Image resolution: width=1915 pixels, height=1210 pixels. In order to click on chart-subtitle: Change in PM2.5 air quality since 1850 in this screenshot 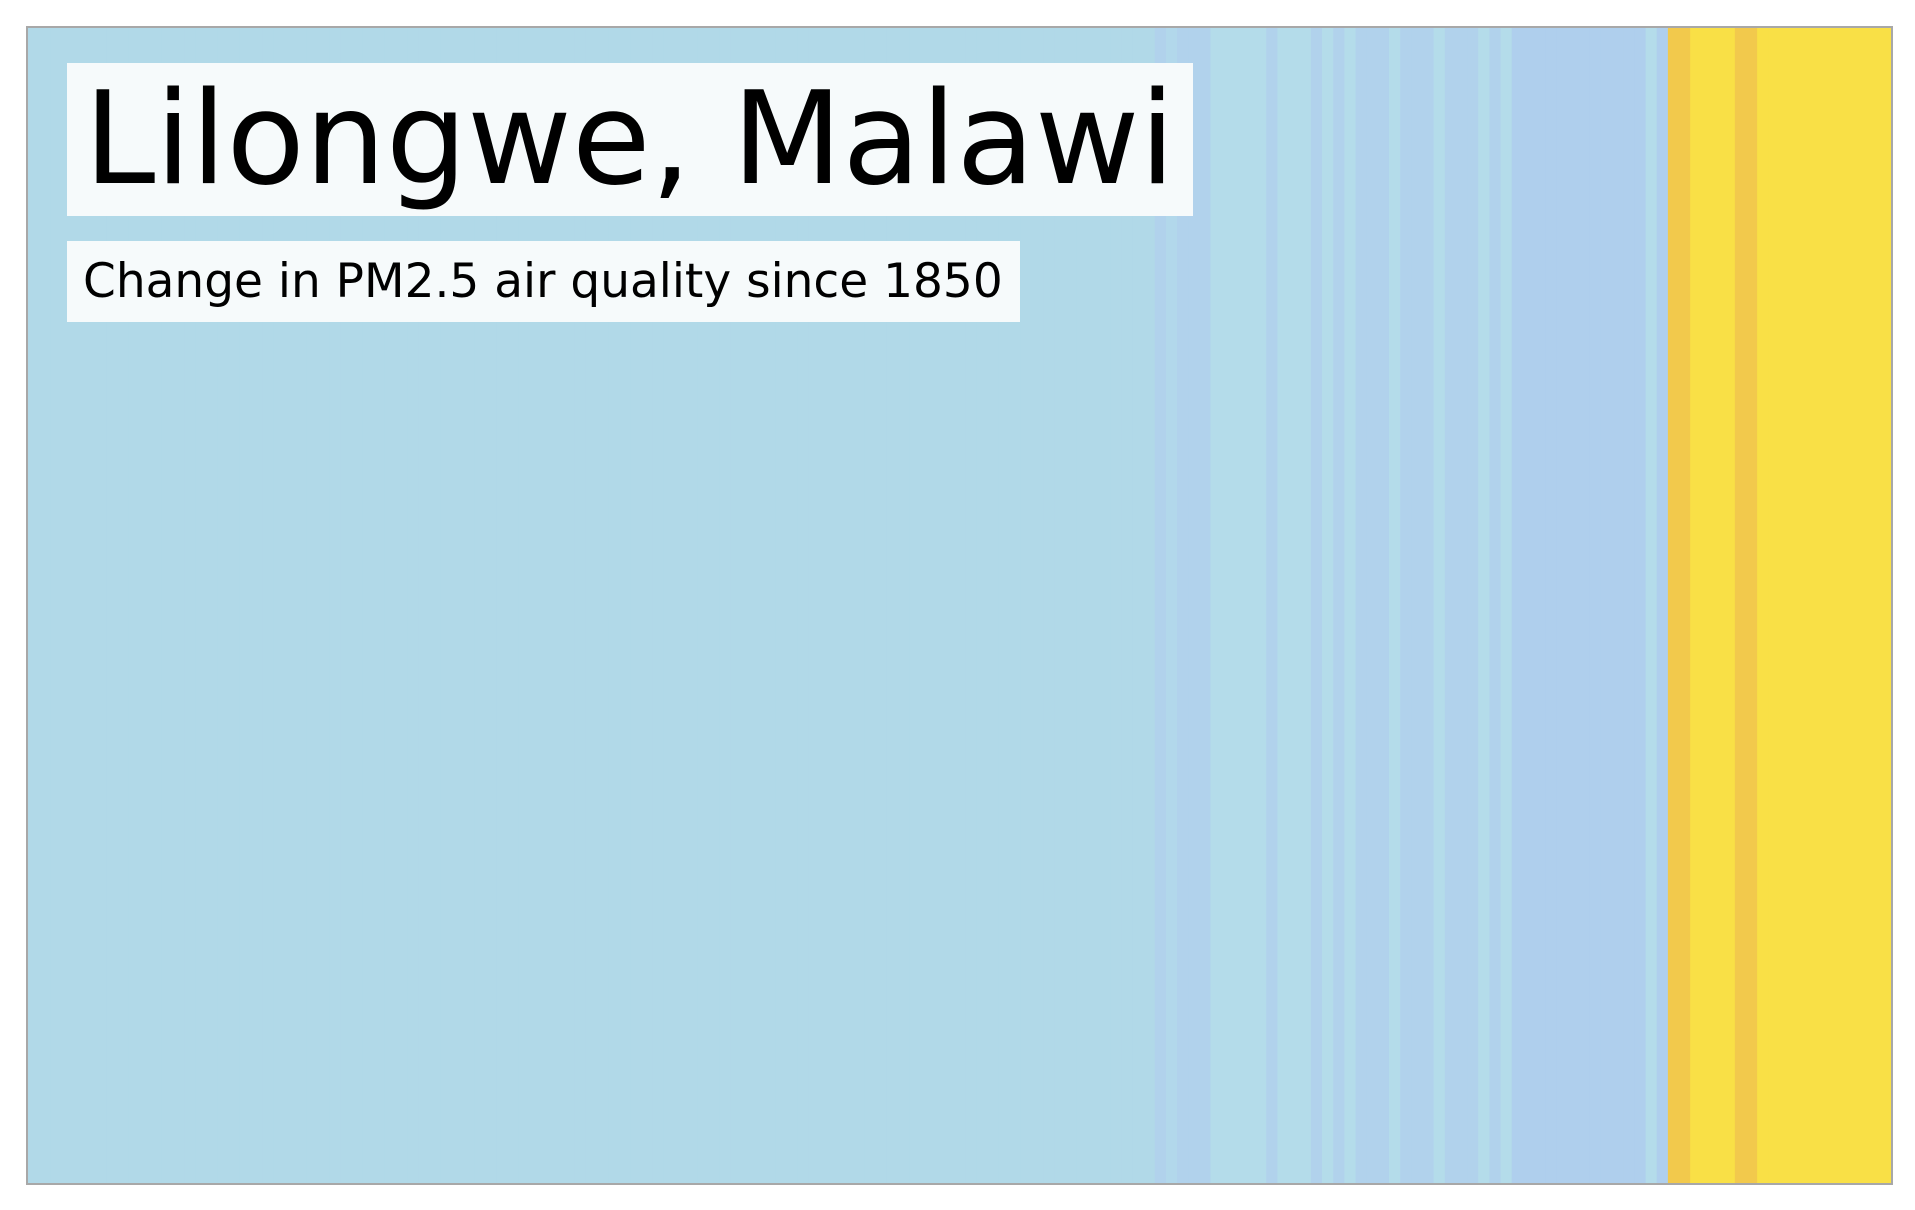, I will do `click(543, 281)`.